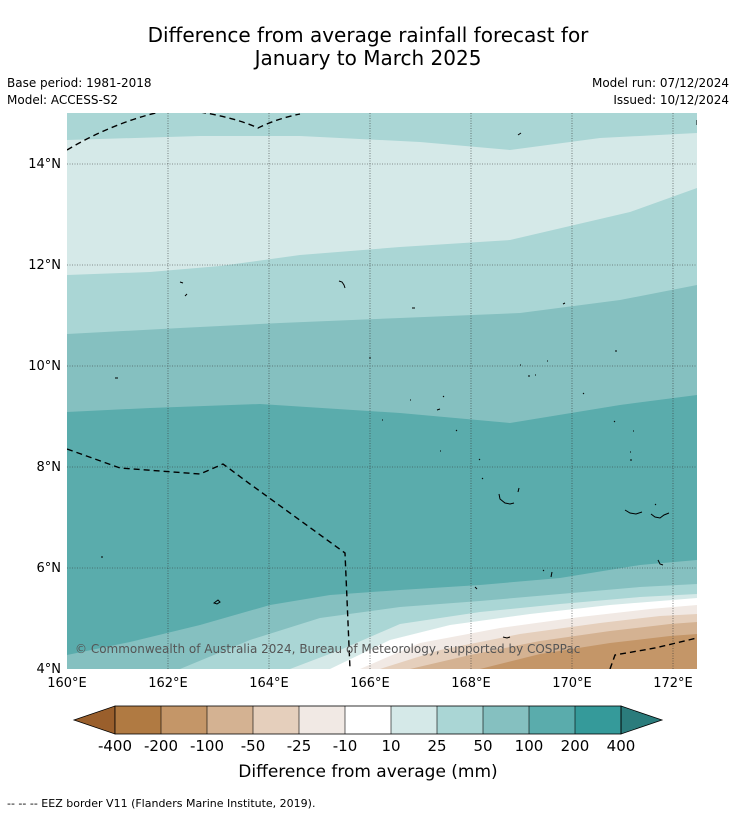  What do you see at coordinates (168, 683) in the screenshot?
I see `lon-label: 162°E` at bounding box center [168, 683].